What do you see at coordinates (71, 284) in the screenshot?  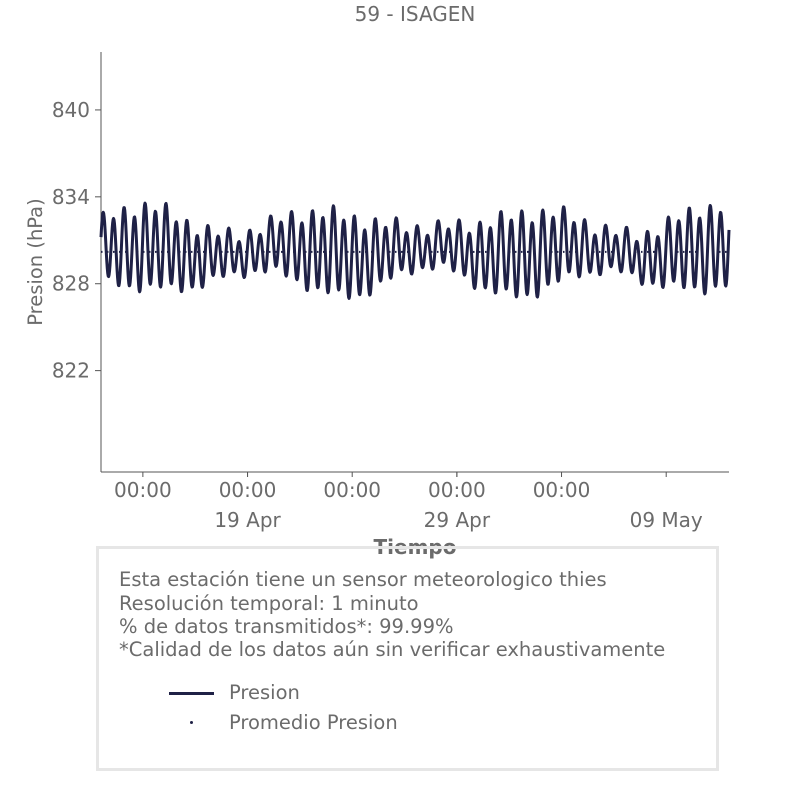 I see `y-tick-label: 828` at bounding box center [71, 284].